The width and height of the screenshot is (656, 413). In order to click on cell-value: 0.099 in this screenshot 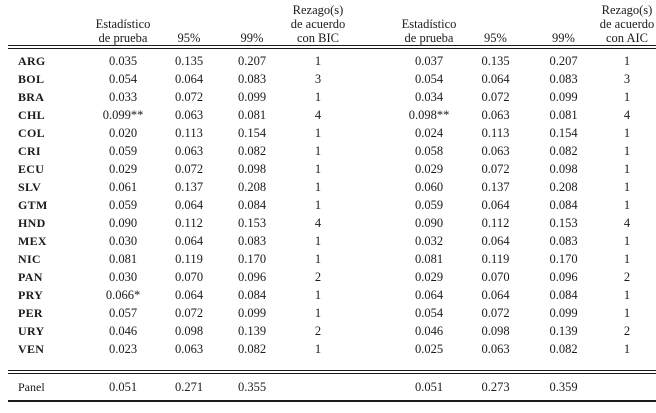, I will do `click(563, 313)`.